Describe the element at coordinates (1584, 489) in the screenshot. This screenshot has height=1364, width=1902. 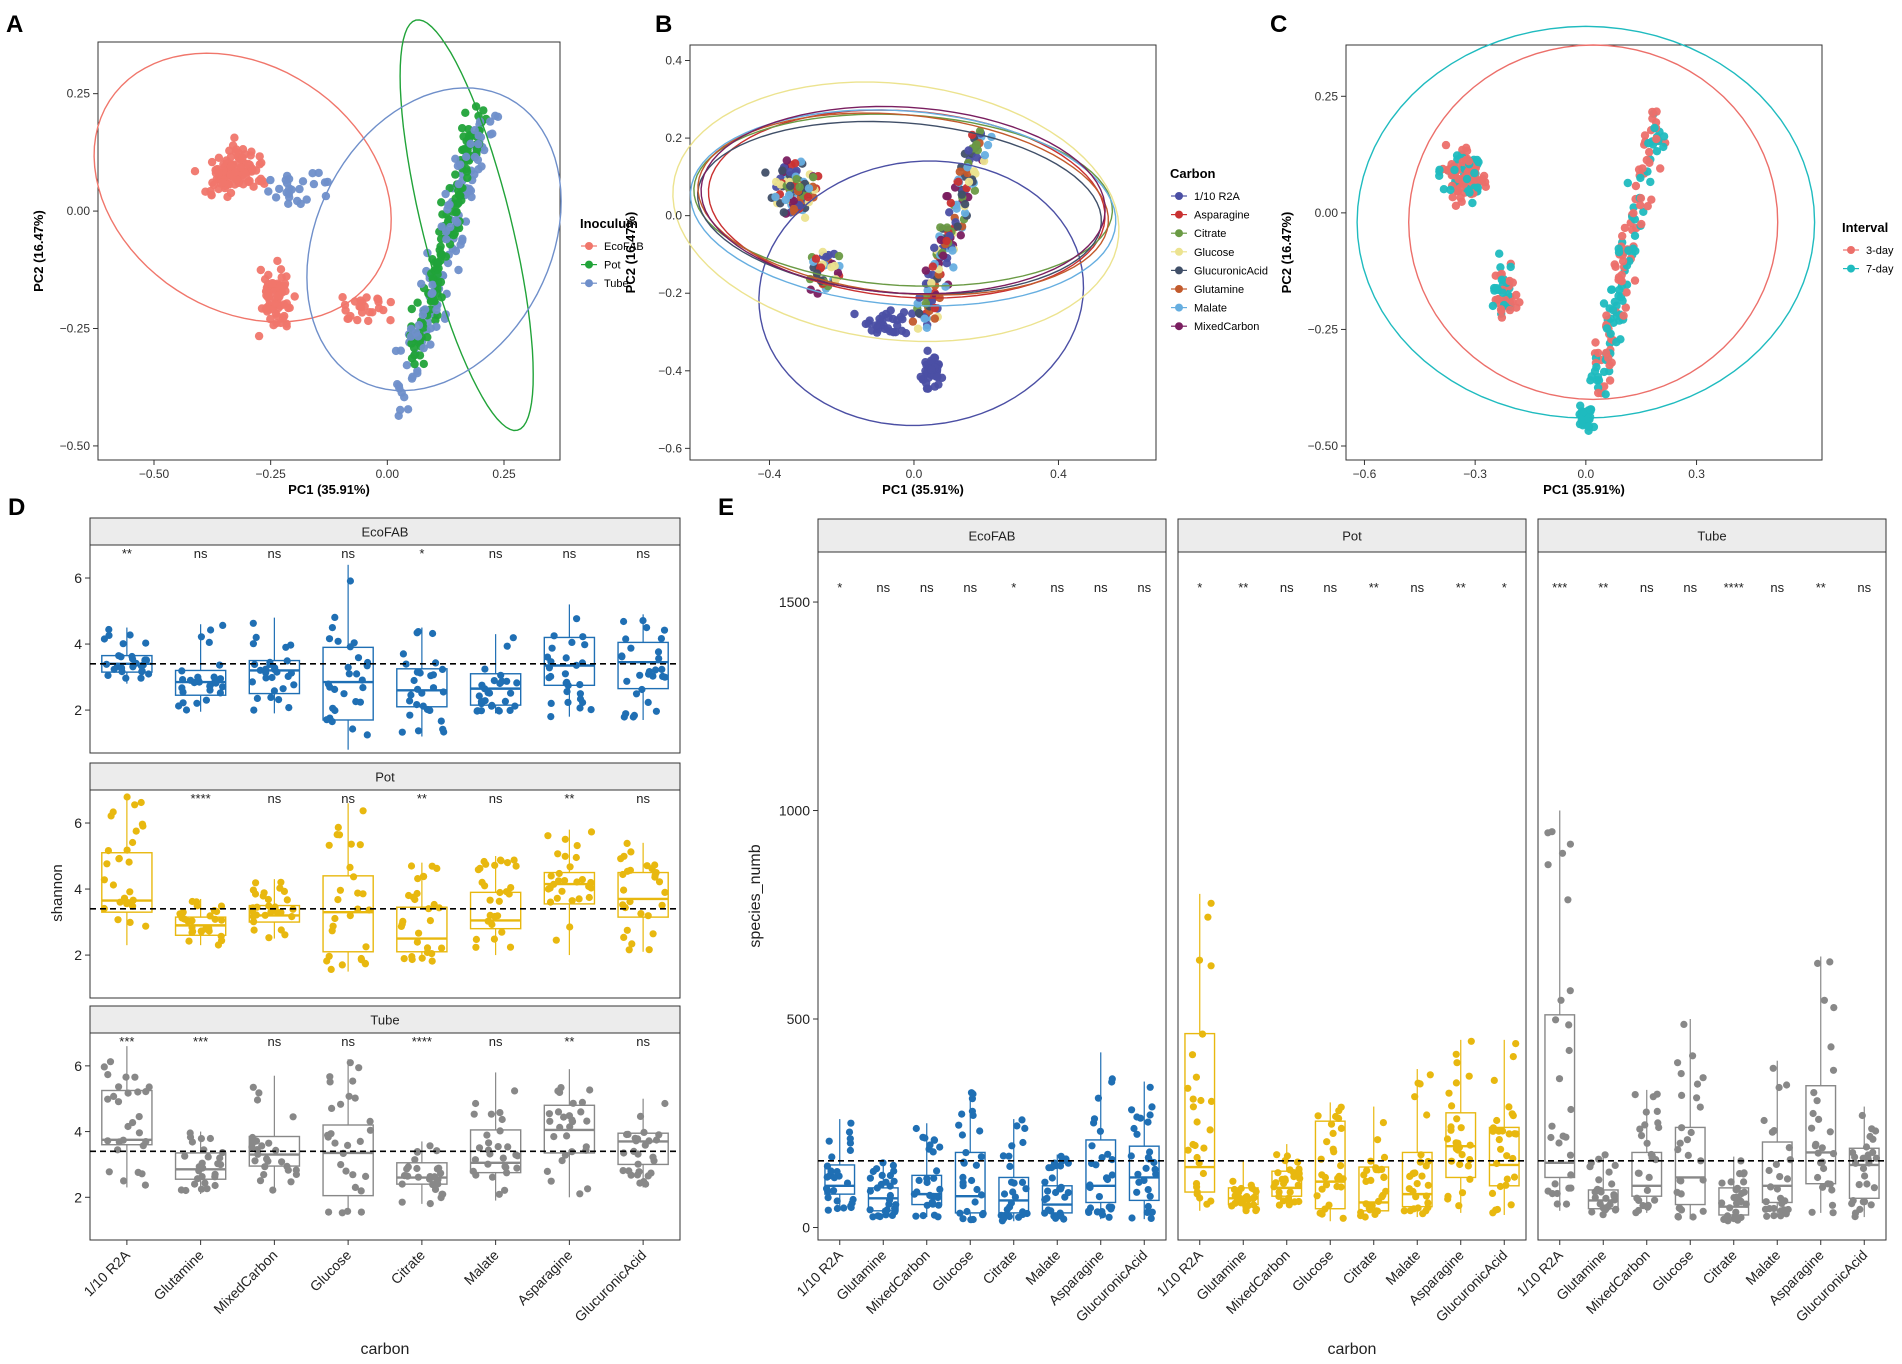
I see `x-axis-label: PC1 (35.91%)` at that location.